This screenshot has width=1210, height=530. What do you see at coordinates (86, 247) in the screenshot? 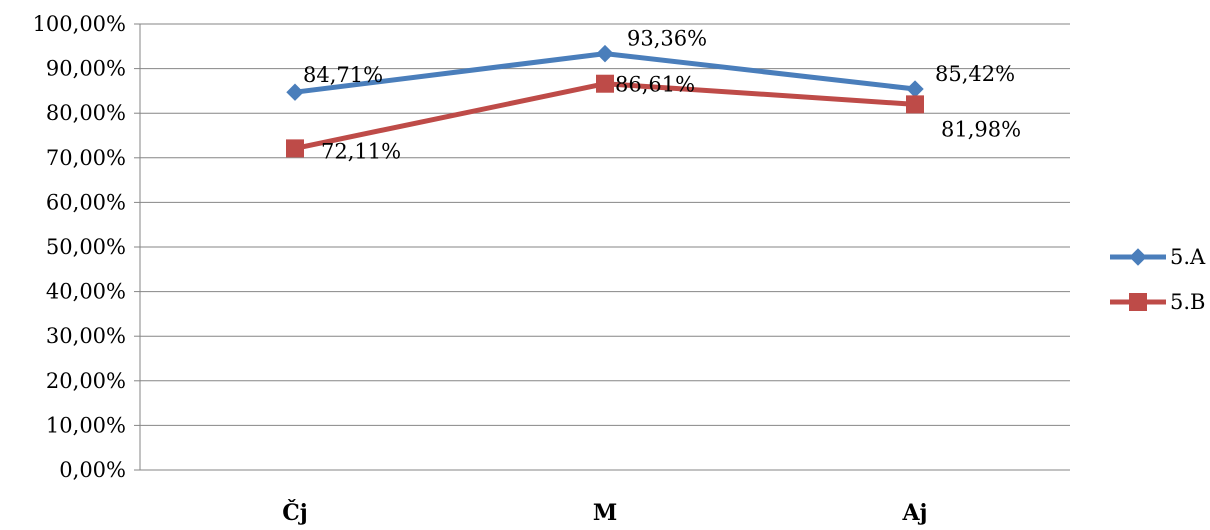
I see `y-tick-label: 50,00%` at bounding box center [86, 247].